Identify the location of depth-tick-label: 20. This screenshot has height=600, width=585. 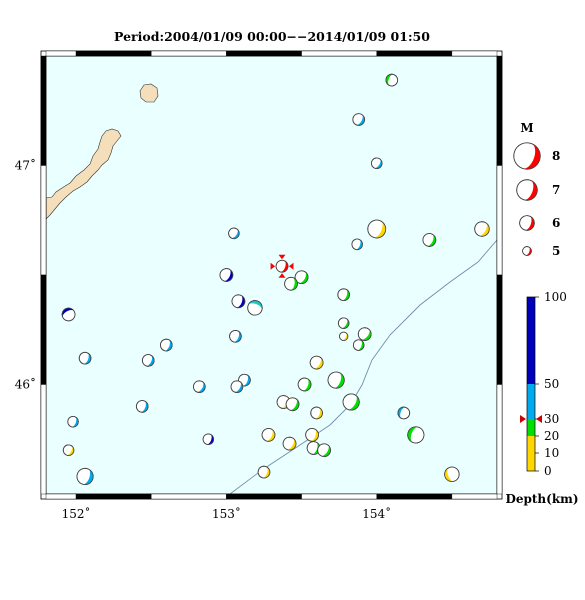
(551, 436).